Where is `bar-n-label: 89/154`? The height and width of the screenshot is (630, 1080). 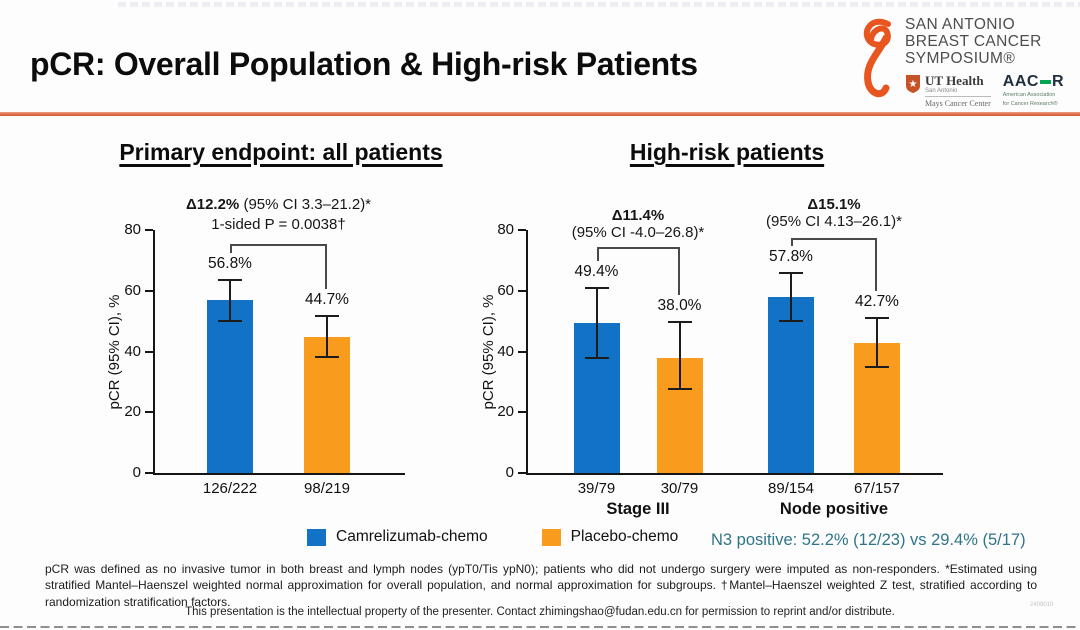
bar-n-label: 89/154 is located at coordinates (791, 488).